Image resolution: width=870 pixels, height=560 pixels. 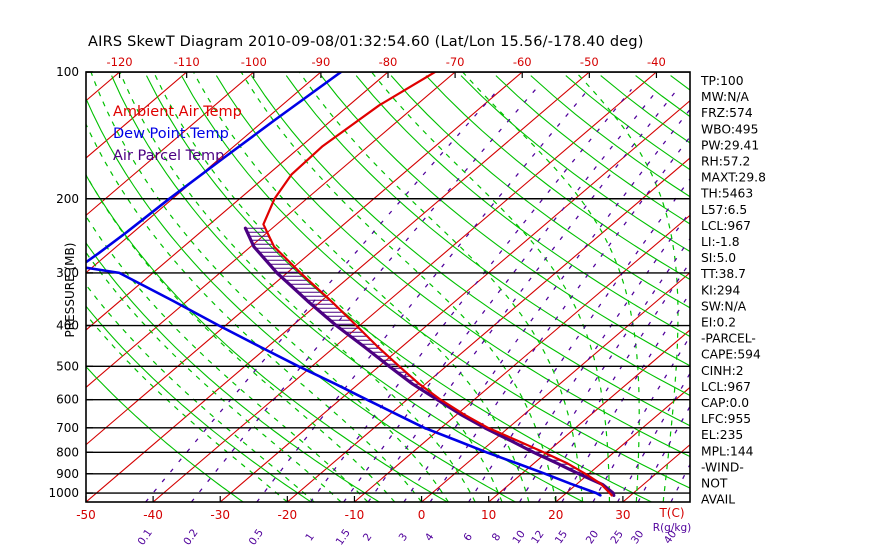 I want to click on bottom-temperature-labels: -50 -40 -30 -20 -10 0 10 20 30, so click(x=353, y=515).